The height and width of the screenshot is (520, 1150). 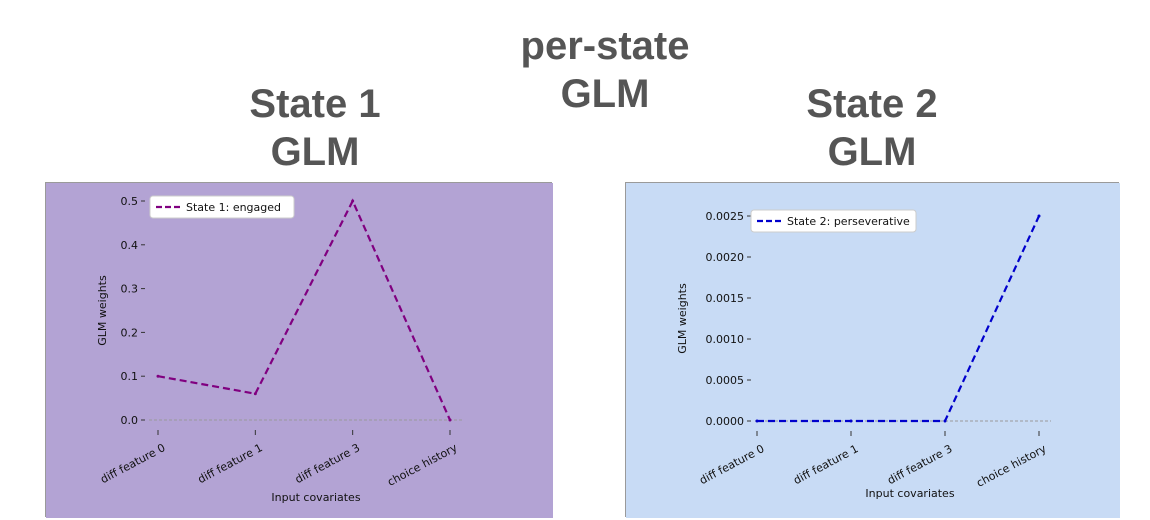 What do you see at coordinates (605, 46) in the screenshot?
I see `center-heading-line1: per-state` at bounding box center [605, 46].